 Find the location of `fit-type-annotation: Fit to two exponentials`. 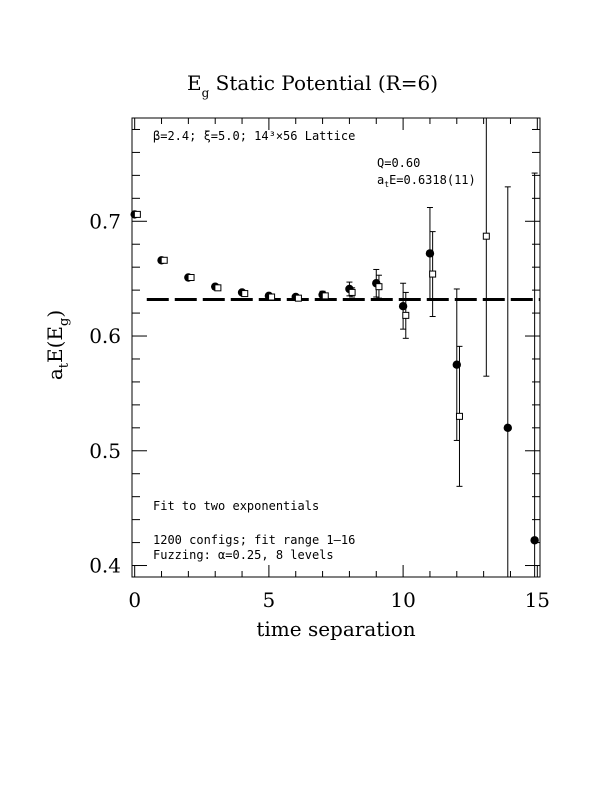

fit-type-annotation: Fit to two exponentials is located at coordinates (236, 506).